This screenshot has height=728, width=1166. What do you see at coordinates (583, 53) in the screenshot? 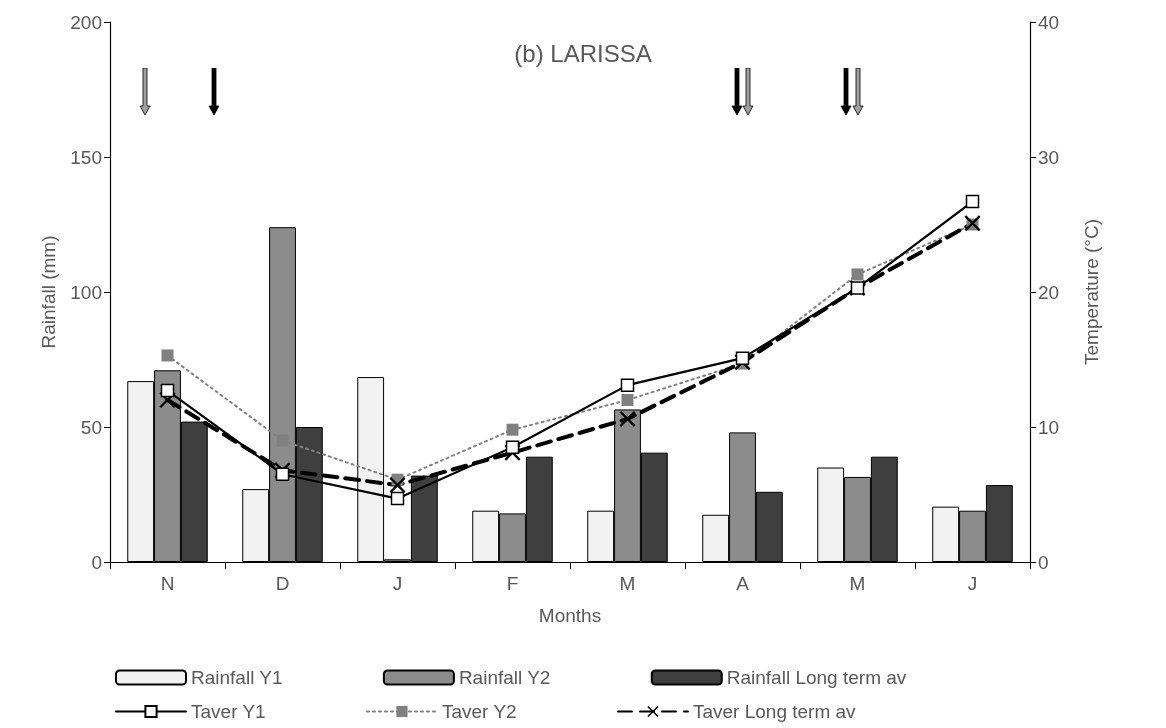
I see `text: (b) LARISSA` at bounding box center [583, 53].